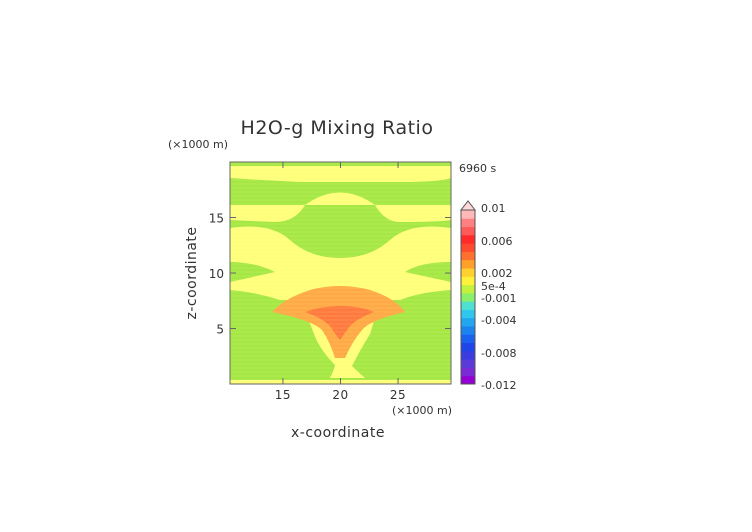 This screenshot has width=752, height=532. Describe the element at coordinates (192, 272) in the screenshot. I see `y-axis-label: z-coordinate` at that location.